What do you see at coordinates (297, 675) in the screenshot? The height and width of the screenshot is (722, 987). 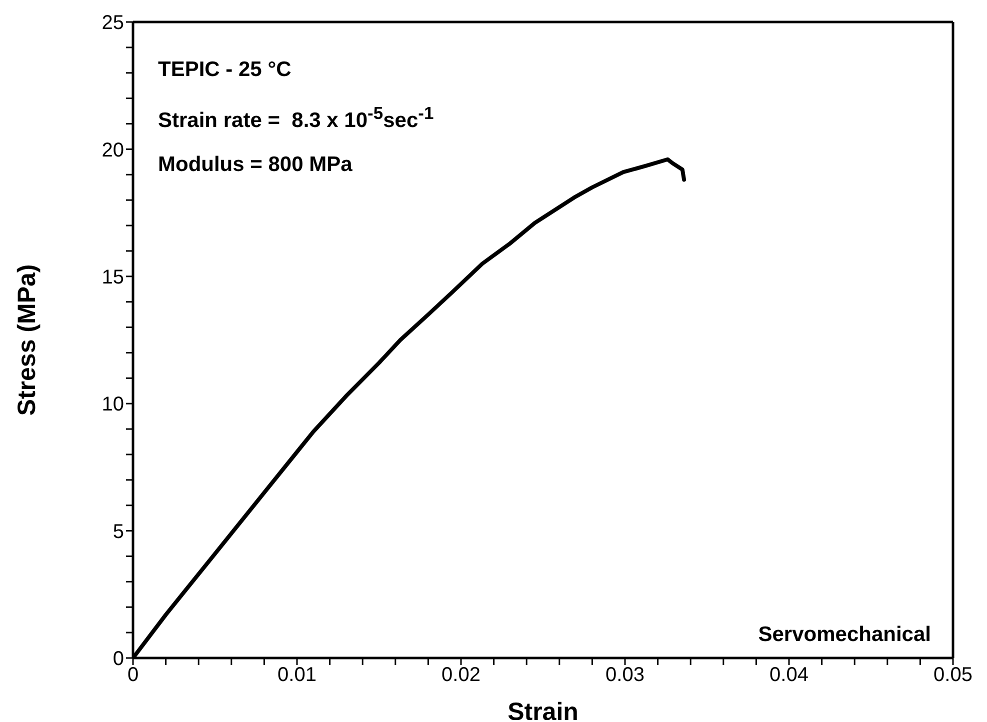 I see `x-tick-label: 0.01` at bounding box center [297, 675].